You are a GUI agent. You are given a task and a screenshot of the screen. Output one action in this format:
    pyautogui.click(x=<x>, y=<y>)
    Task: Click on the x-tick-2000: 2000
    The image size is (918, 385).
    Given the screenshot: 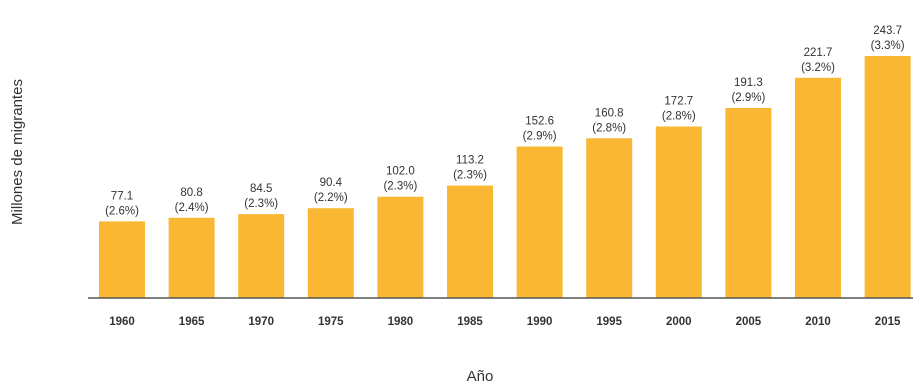 What is the action you would take?
    pyautogui.click(x=679, y=322)
    